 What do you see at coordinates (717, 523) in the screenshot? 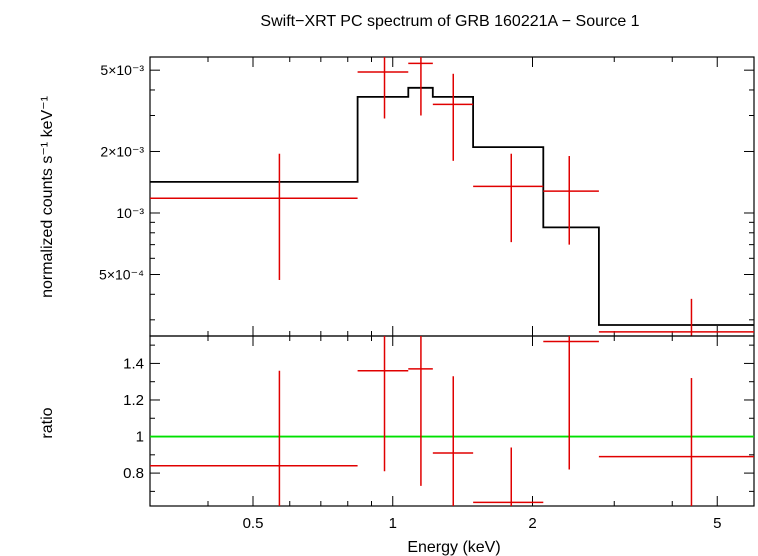
I see `x-tick-label: 5` at bounding box center [717, 523].